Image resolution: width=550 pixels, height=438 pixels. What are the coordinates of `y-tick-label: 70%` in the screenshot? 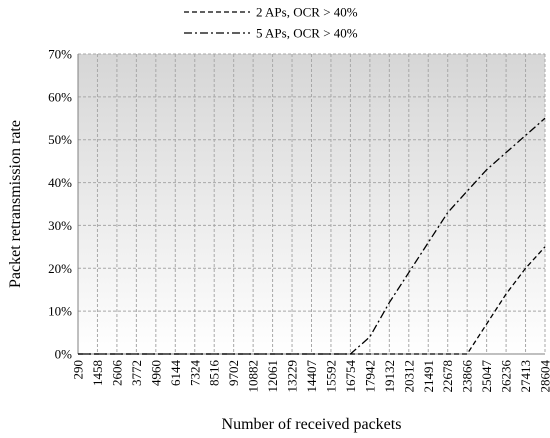 It's located at (60, 54).